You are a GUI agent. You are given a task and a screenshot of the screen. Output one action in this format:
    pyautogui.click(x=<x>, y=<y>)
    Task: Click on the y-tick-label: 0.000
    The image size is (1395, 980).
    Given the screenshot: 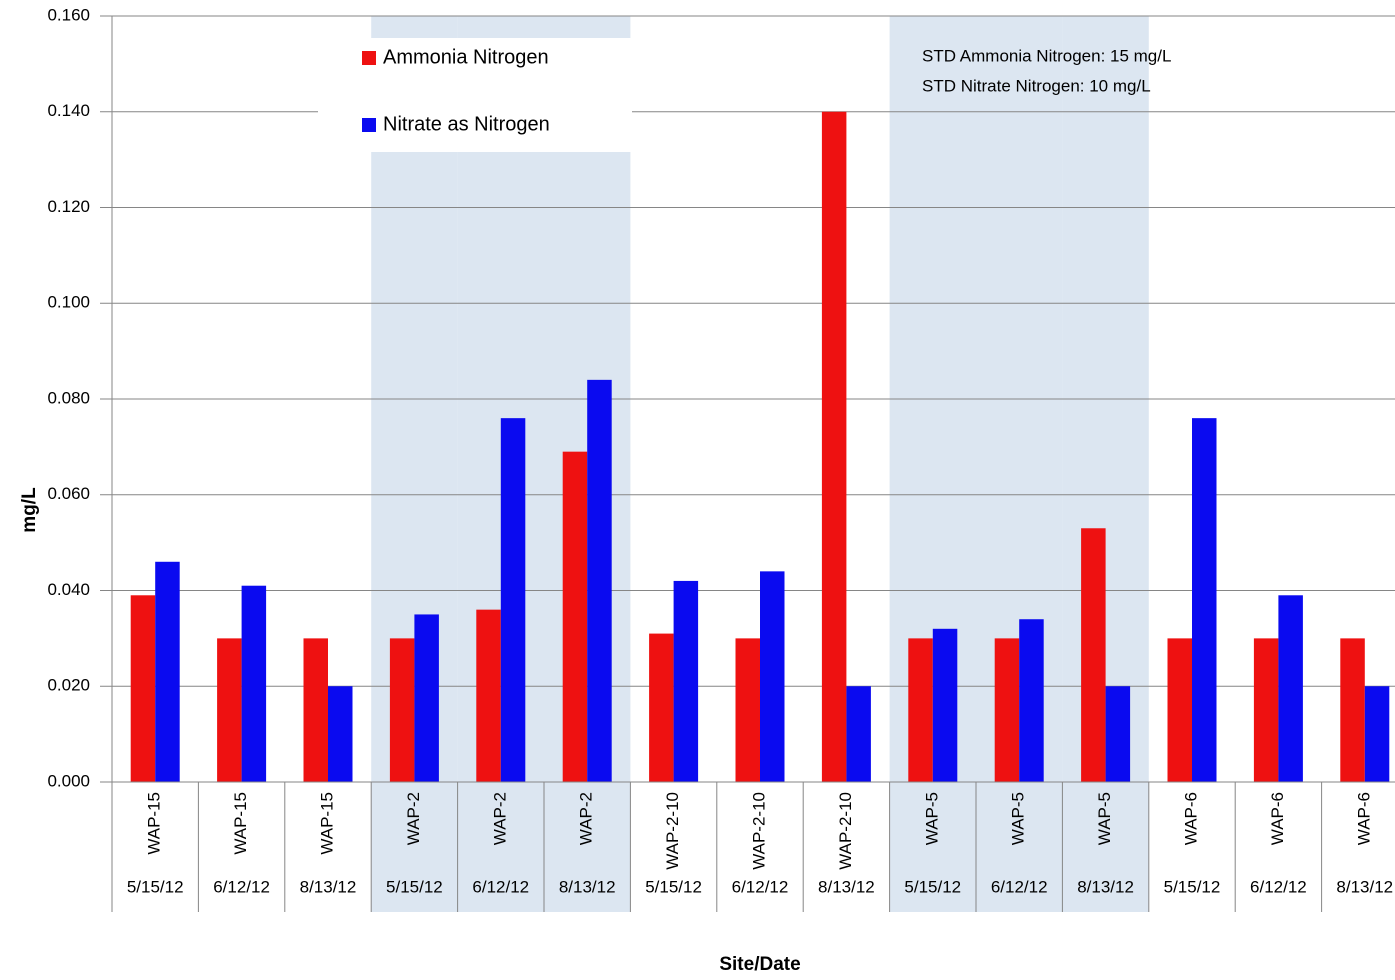 What is the action you would take?
    pyautogui.click(x=68, y=780)
    